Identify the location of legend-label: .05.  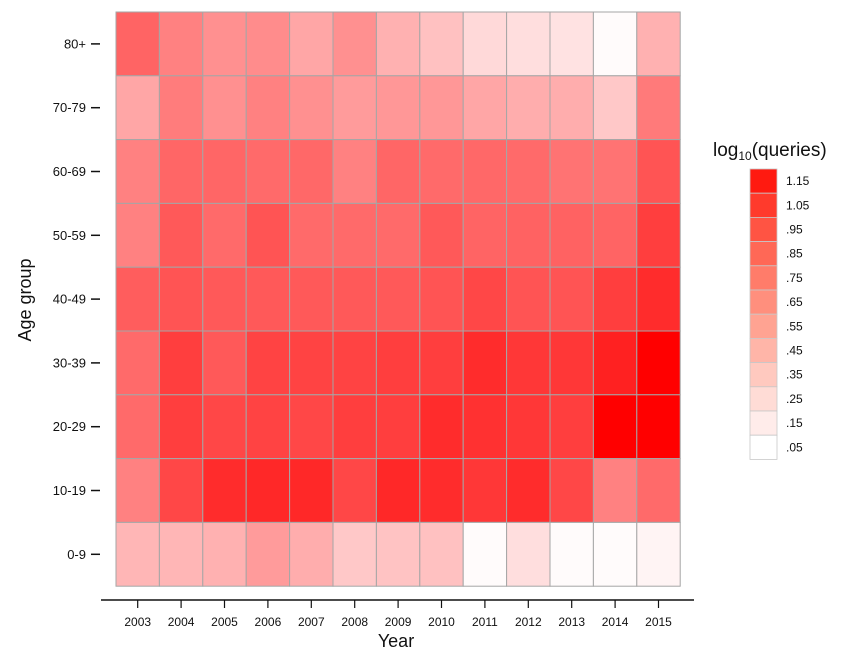
(794, 447).